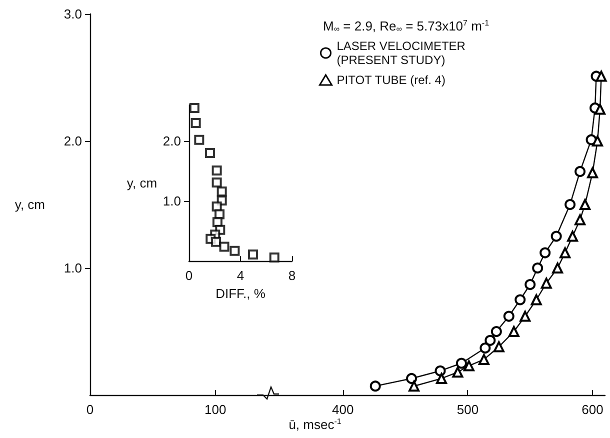 Image resolution: width=610 pixels, height=438 pixels. I want to click on y-tick-label: 3.0, so click(73, 14).